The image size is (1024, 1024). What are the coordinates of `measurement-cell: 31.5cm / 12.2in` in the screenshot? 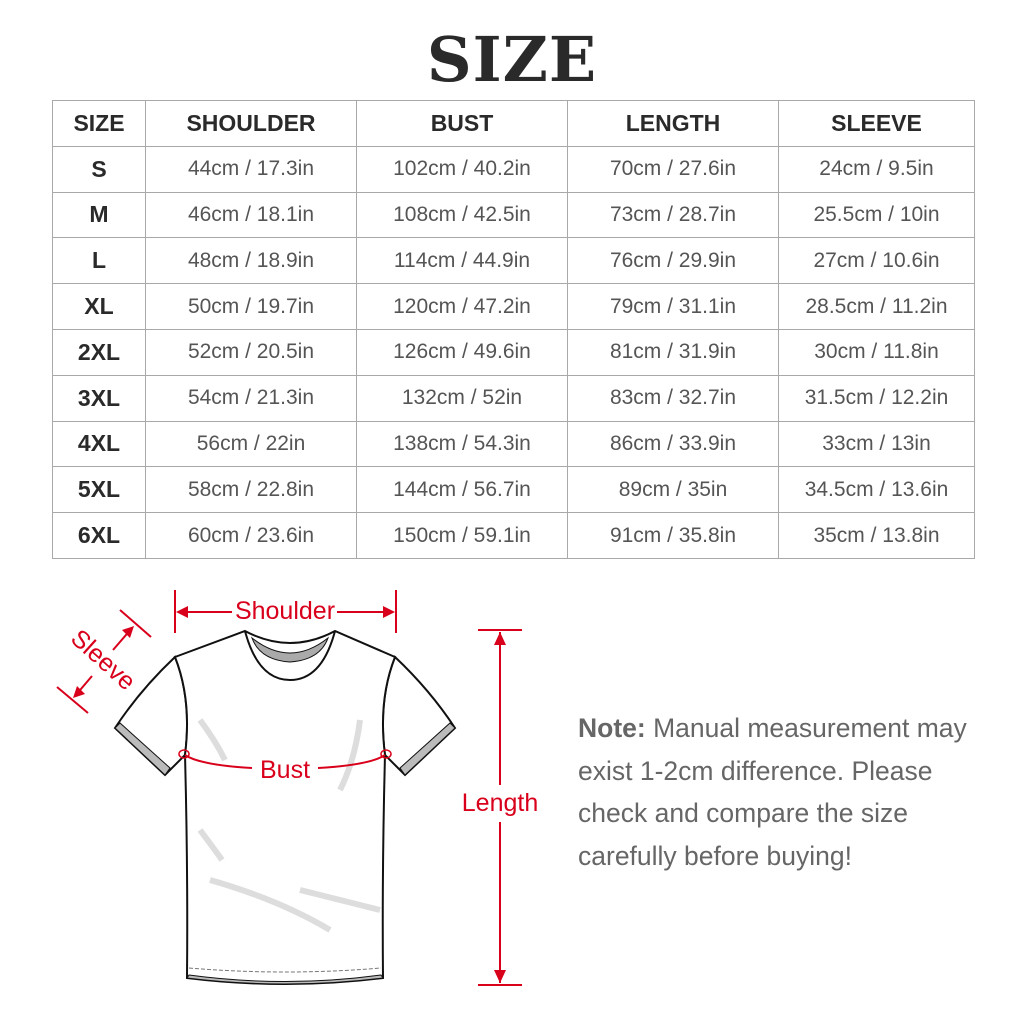 It's located at (876, 398).